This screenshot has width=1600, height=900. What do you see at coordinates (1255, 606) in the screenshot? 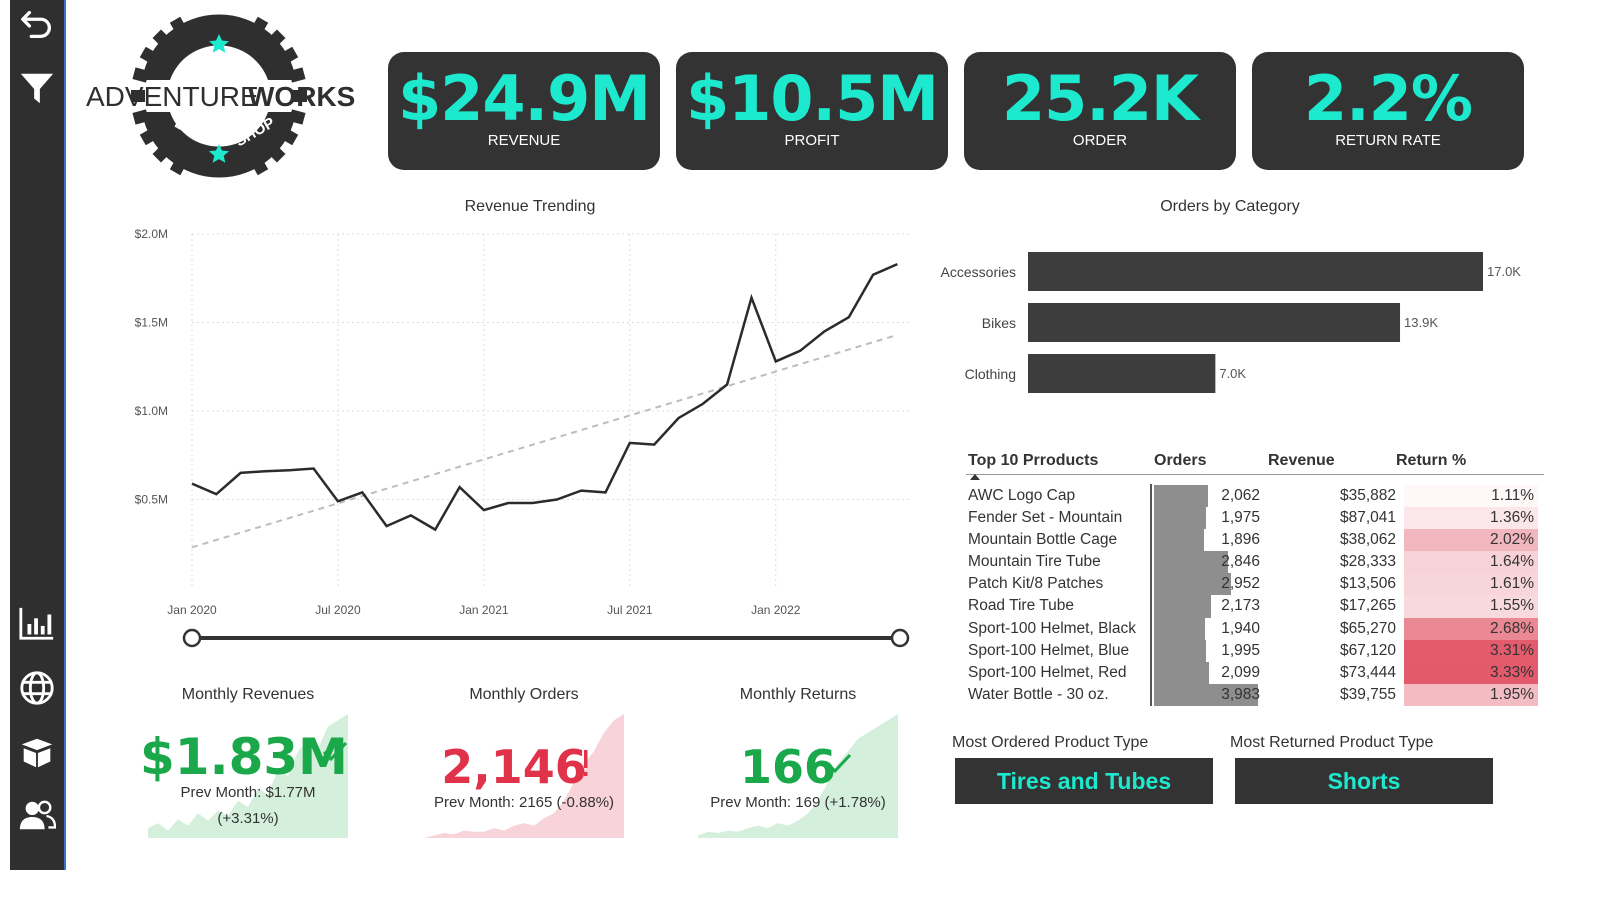
I see `table-row: Road Tire Tube 2,173 $17,265 1.55%` at bounding box center [1255, 606].